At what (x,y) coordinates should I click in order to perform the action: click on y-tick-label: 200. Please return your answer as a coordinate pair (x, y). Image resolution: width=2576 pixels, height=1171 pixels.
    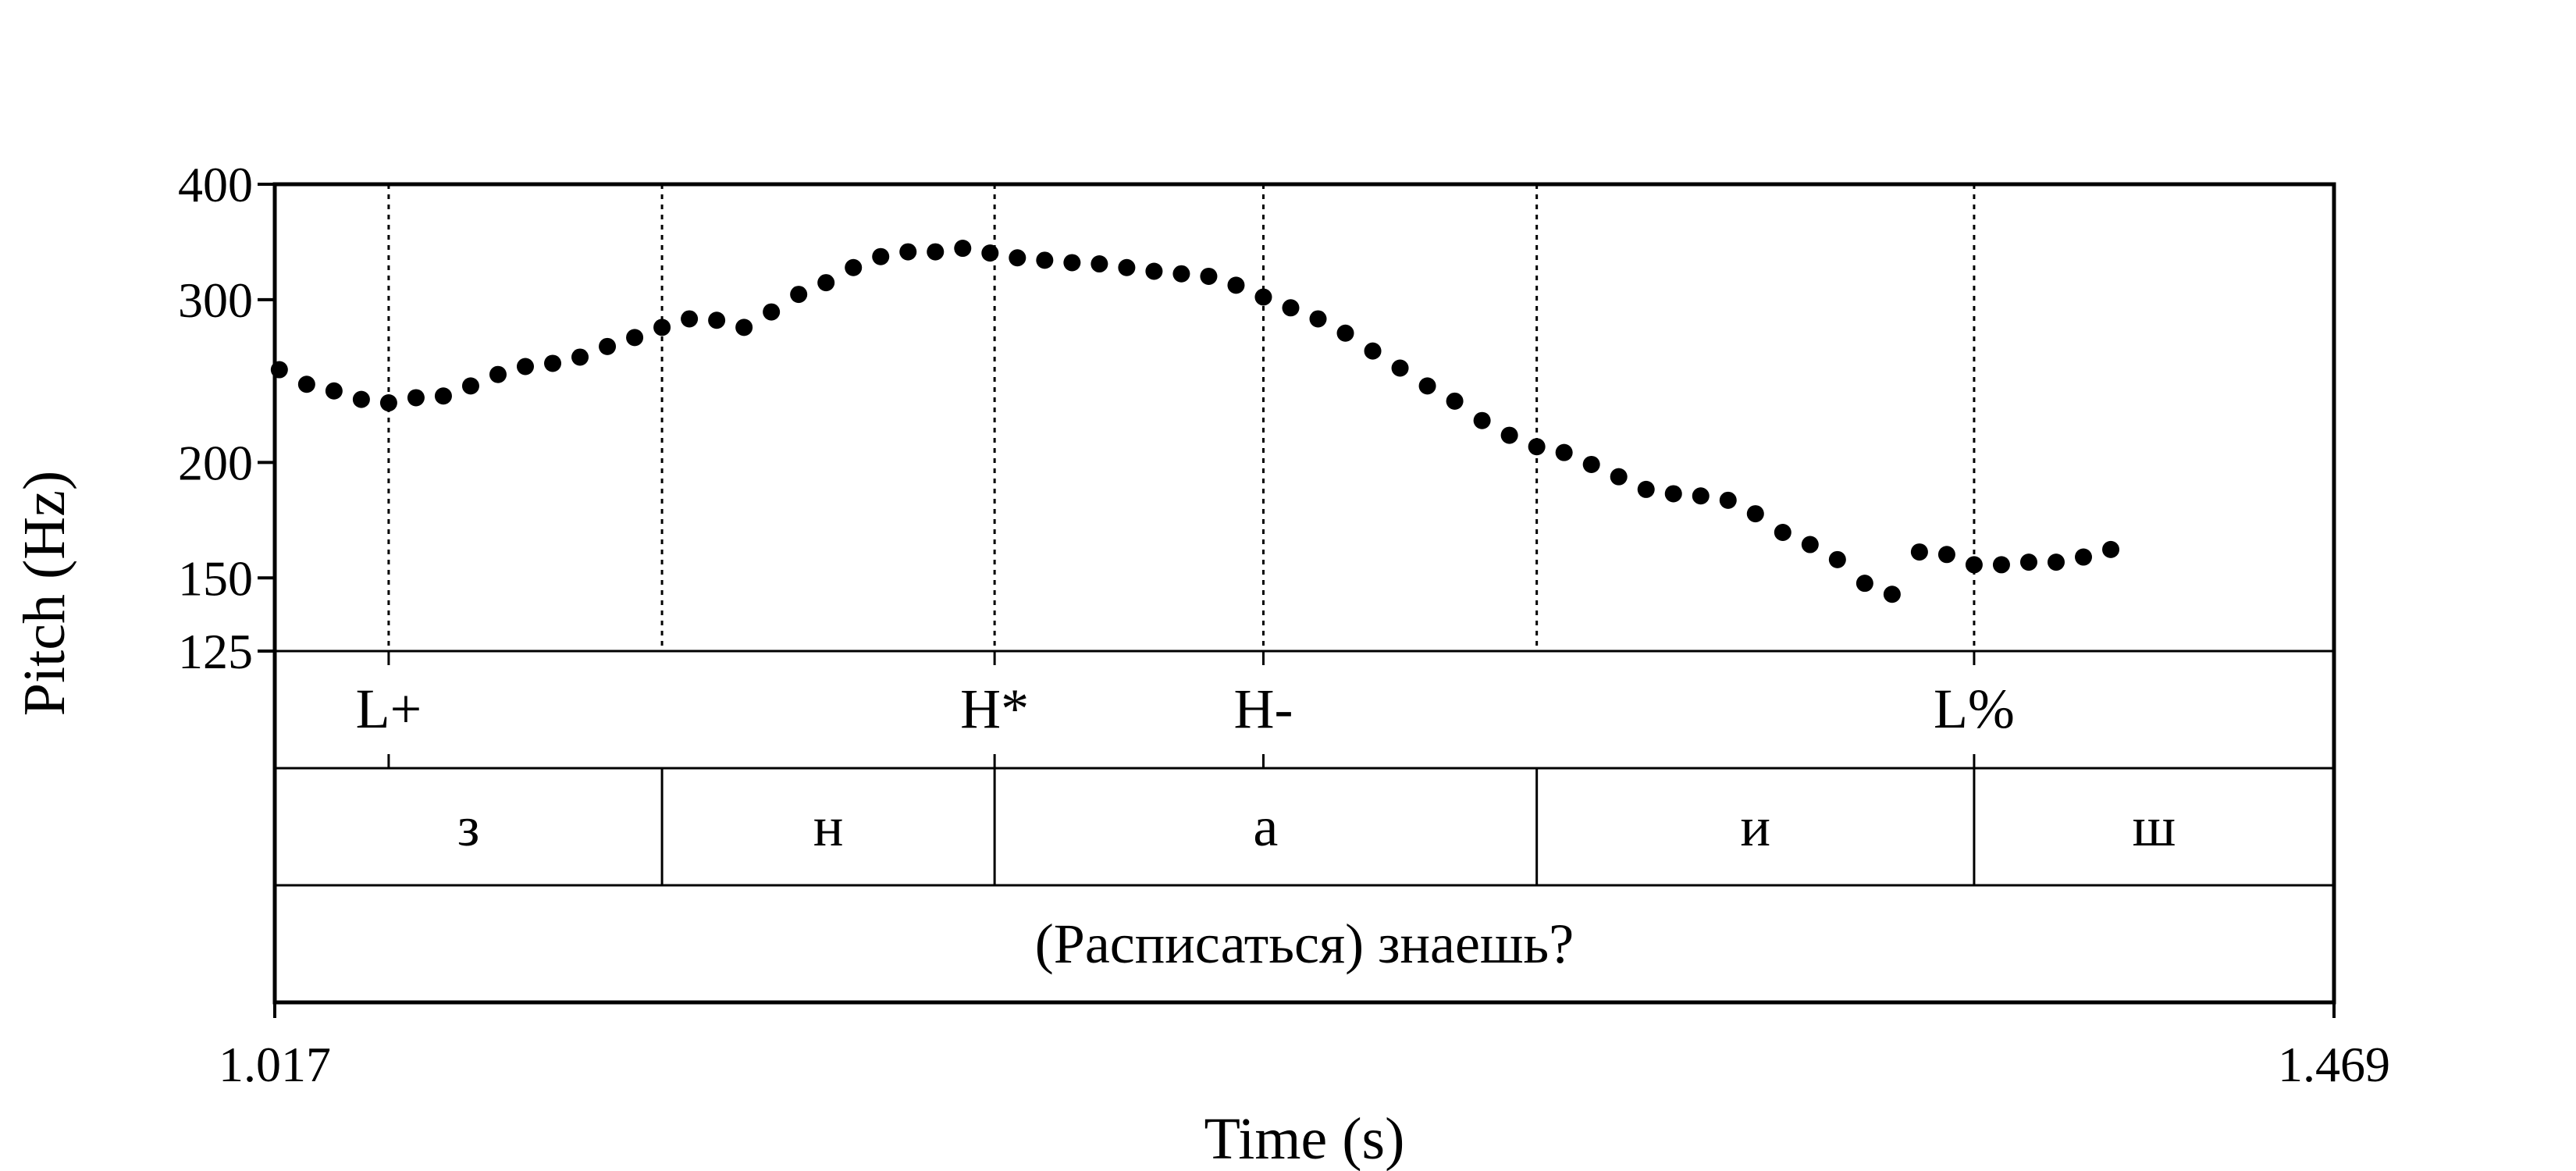
    Looking at the image, I should click on (215, 463).